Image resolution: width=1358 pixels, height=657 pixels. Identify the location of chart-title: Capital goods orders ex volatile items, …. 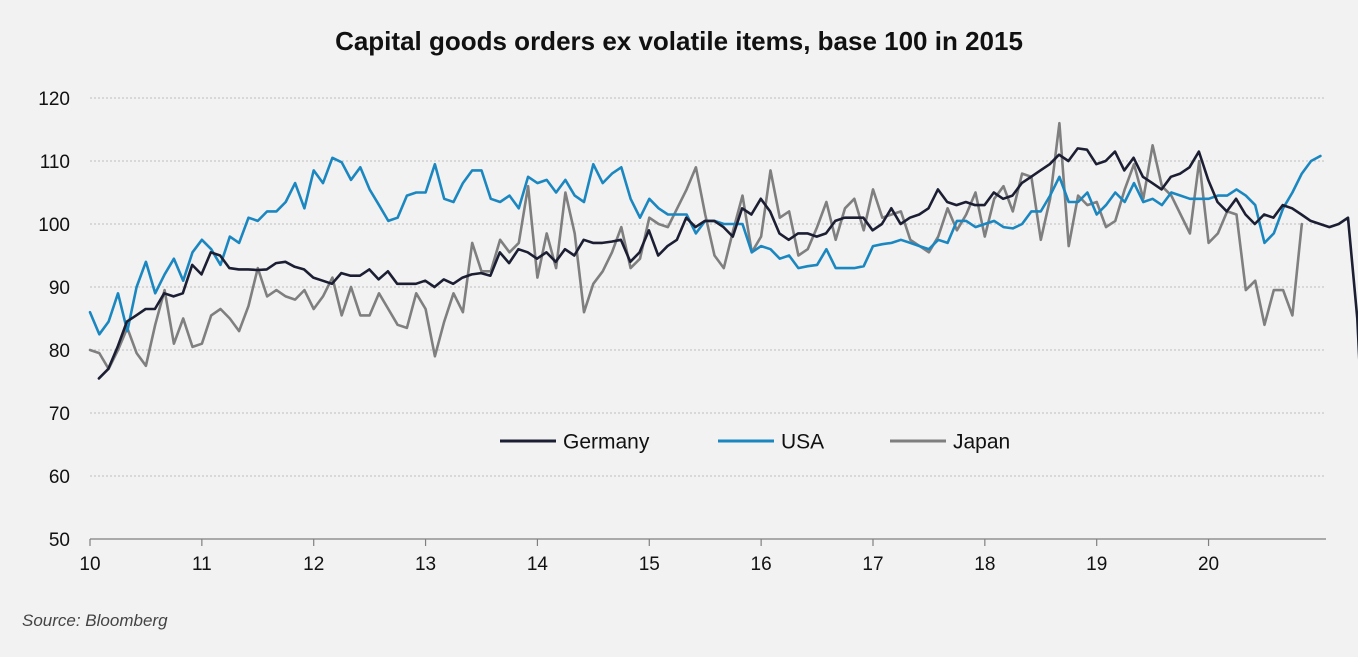
(679, 41).